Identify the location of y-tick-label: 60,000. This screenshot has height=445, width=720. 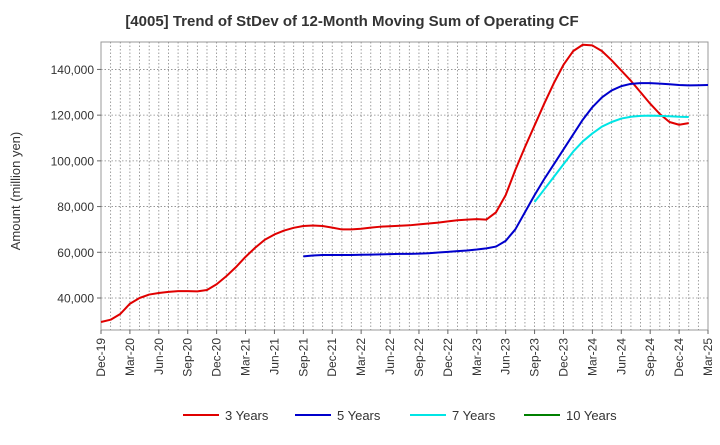
(75, 253).